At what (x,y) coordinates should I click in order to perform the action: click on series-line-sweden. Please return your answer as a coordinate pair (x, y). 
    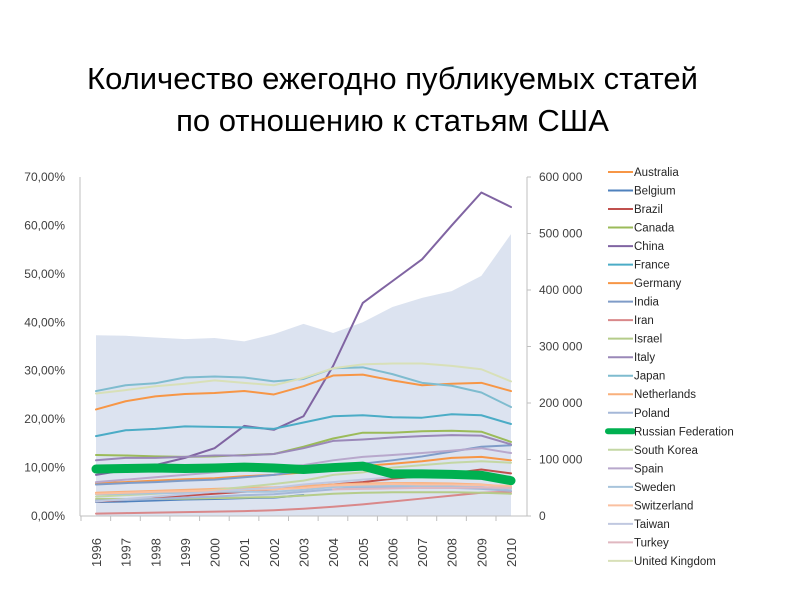
    Looking at the image, I should click on (303, 490).